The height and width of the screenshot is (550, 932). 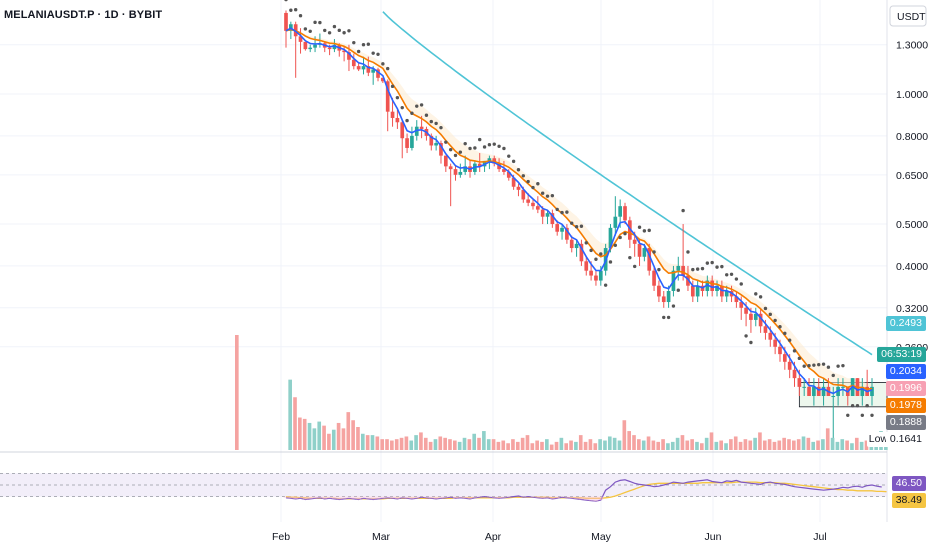 What do you see at coordinates (912, 137) in the screenshot?
I see `price-tick-label: 0.8000` at bounding box center [912, 137].